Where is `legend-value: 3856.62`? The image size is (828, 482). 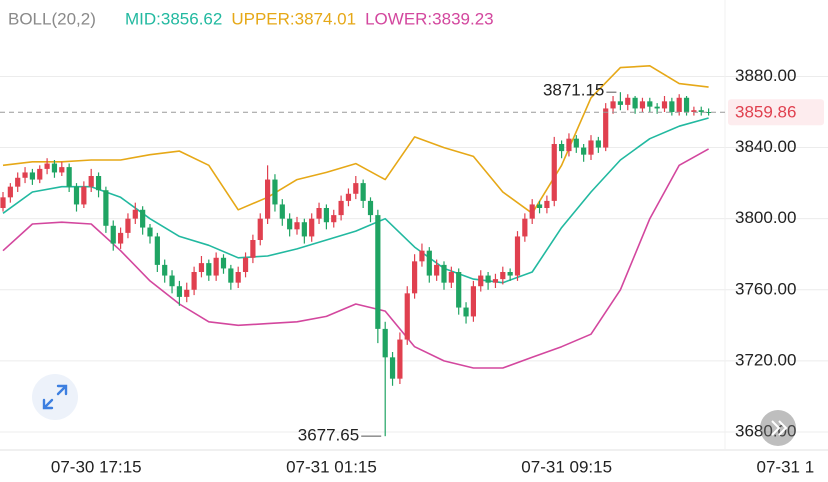 legend-value: 3856.62 is located at coordinates (191, 18).